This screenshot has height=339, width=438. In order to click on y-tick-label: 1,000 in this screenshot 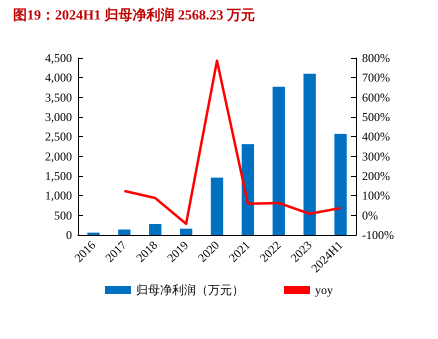, I will do `click(58, 195)`.